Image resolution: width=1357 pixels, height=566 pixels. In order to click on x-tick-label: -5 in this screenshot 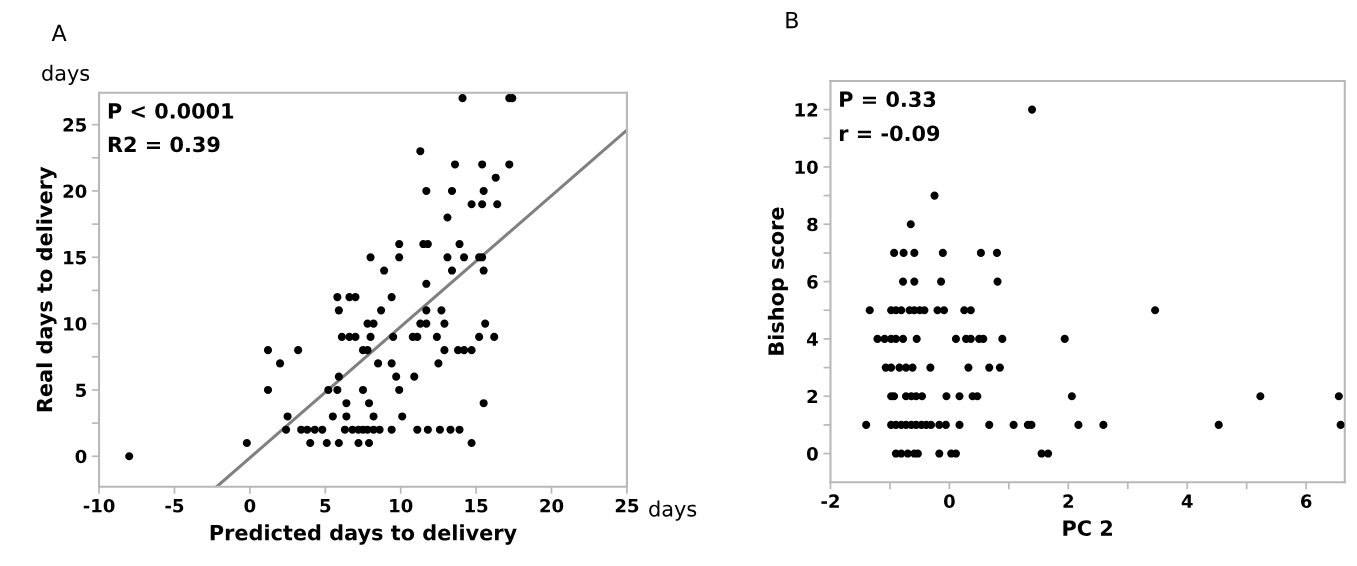, I will do `click(174, 506)`.